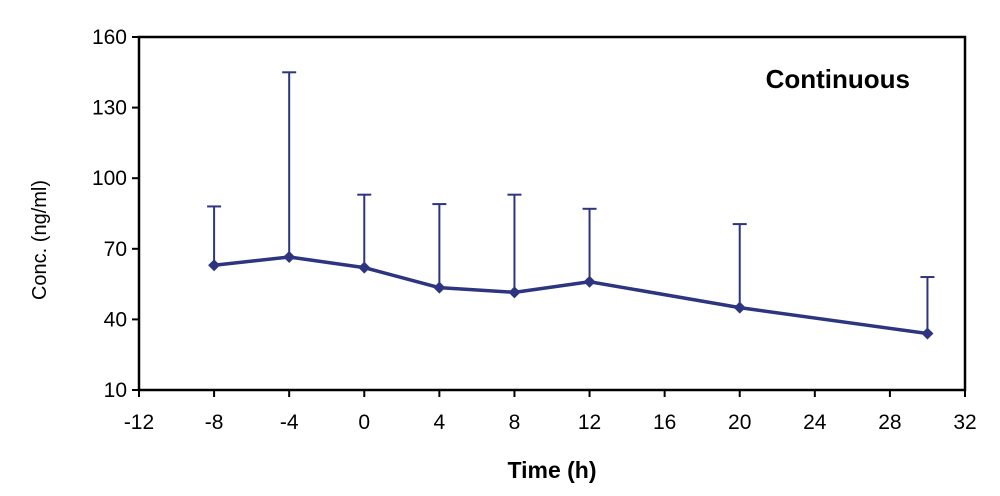 This screenshot has width=1000, height=496. What do you see at coordinates (139, 422) in the screenshot?
I see `x-tick-label: -12` at bounding box center [139, 422].